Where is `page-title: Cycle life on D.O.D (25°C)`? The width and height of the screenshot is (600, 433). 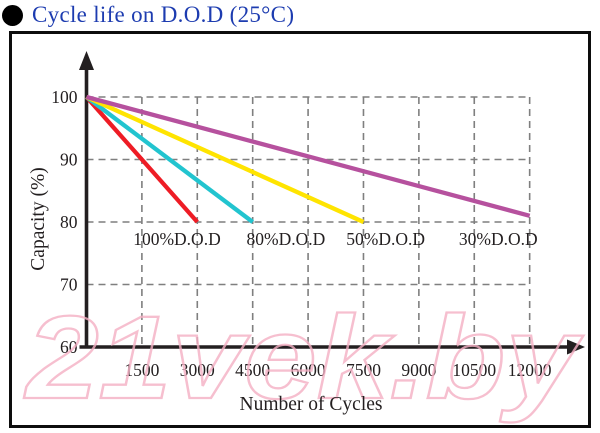 page-title: Cycle life on D.O.D (25°C) is located at coordinates (163, 14).